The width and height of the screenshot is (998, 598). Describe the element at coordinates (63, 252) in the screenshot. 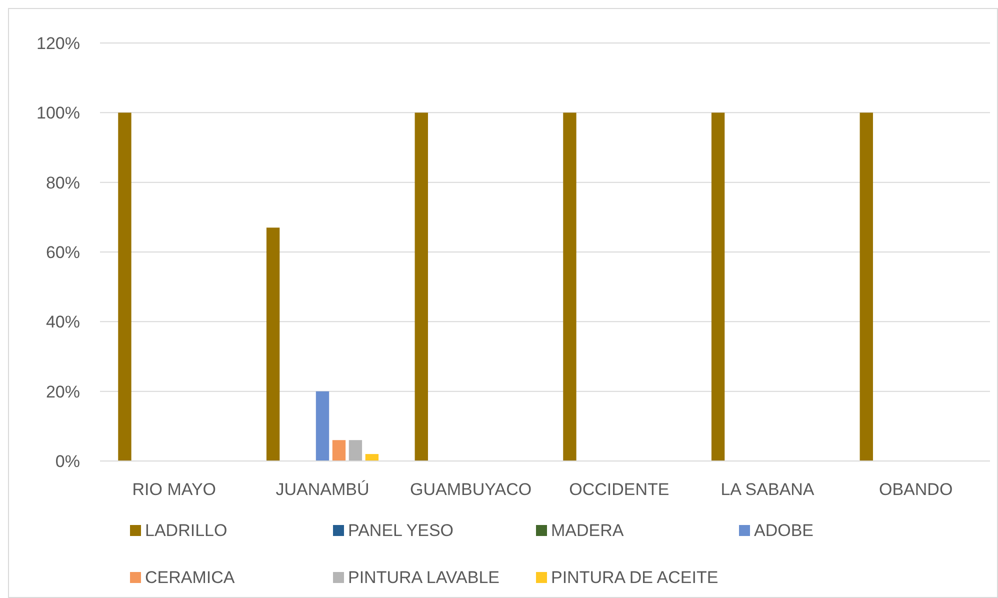

I see `y-tick-label: 60%` at that location.